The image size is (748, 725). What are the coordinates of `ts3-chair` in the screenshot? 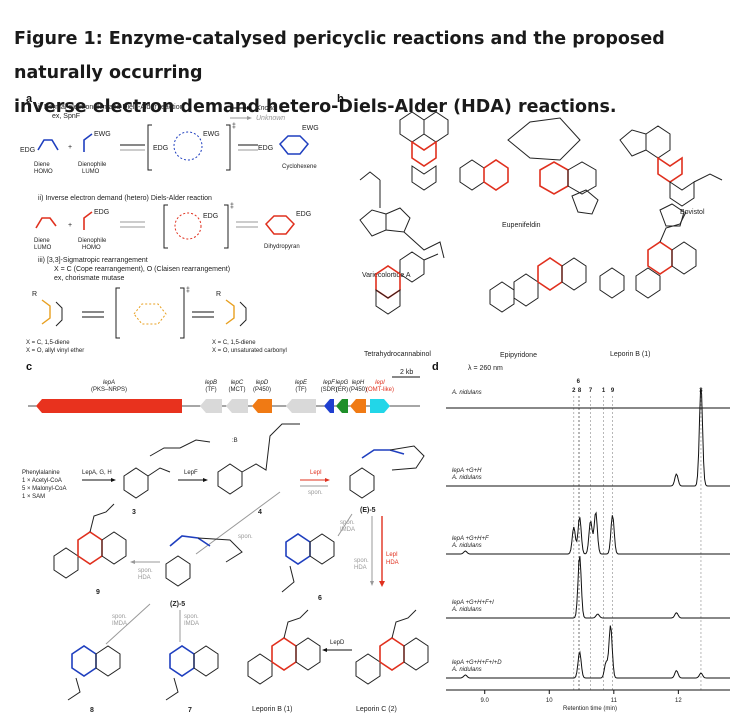 It's located at (150, 314).